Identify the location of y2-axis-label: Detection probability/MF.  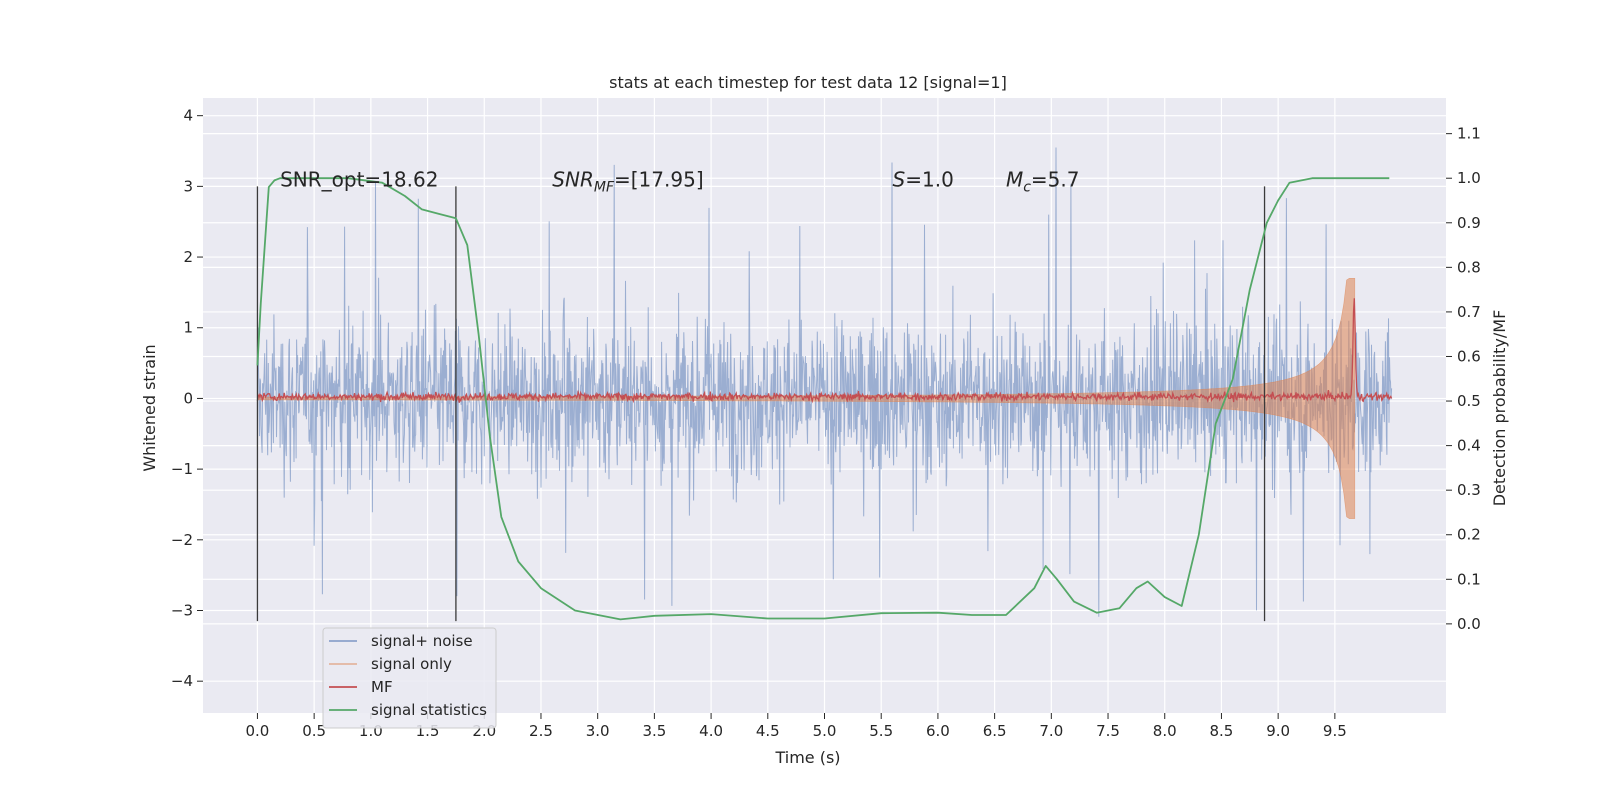
(1499, 408).